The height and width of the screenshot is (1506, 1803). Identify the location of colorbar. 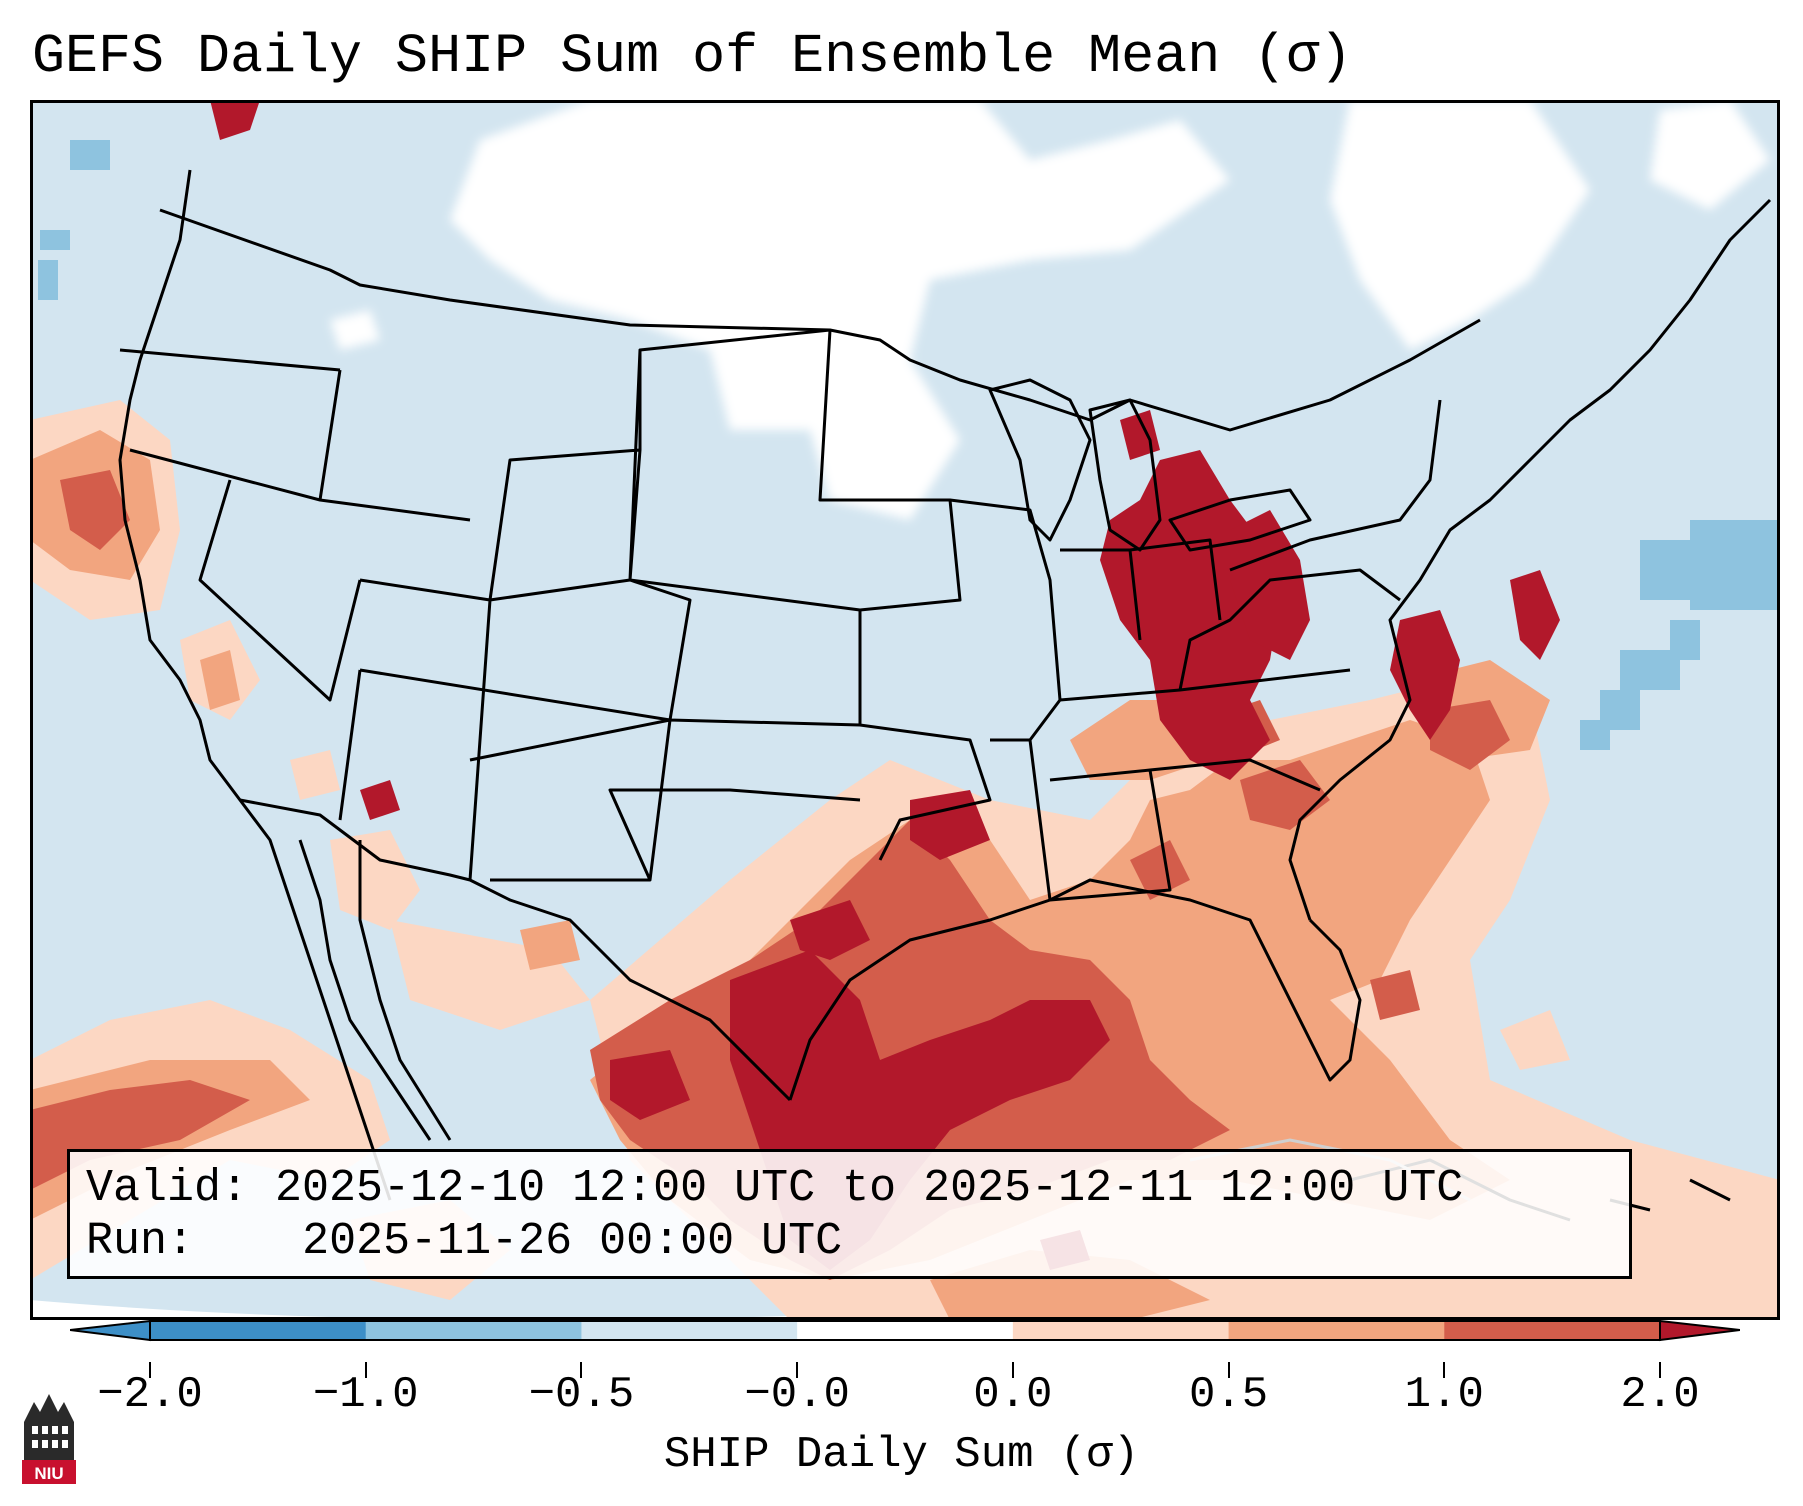
(905, 1339).